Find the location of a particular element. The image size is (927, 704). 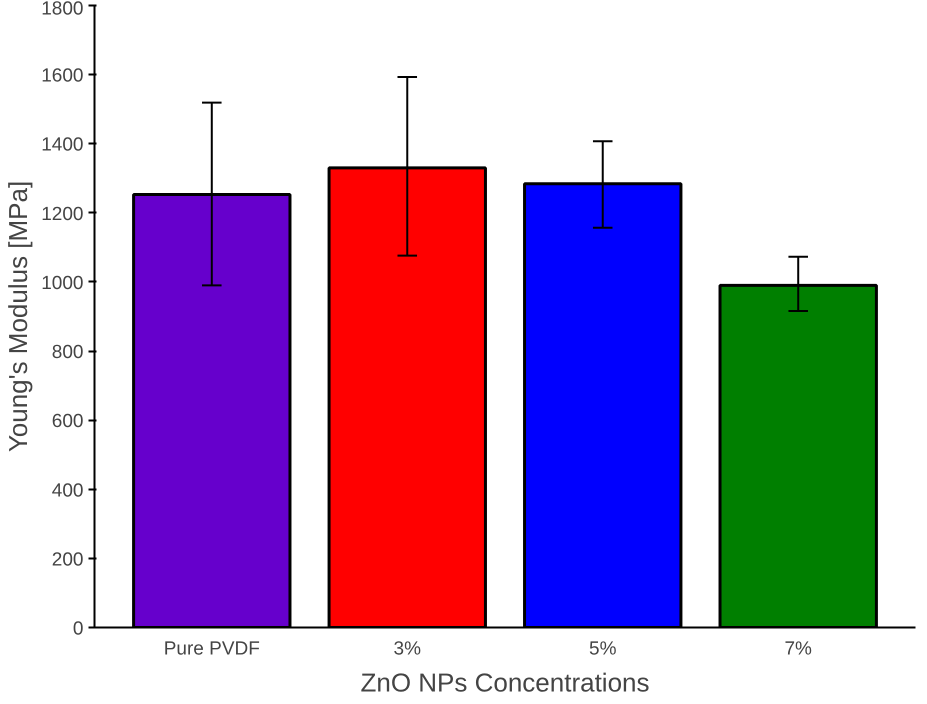

y-tick-label: 200 is located at coordinates (68, 559).